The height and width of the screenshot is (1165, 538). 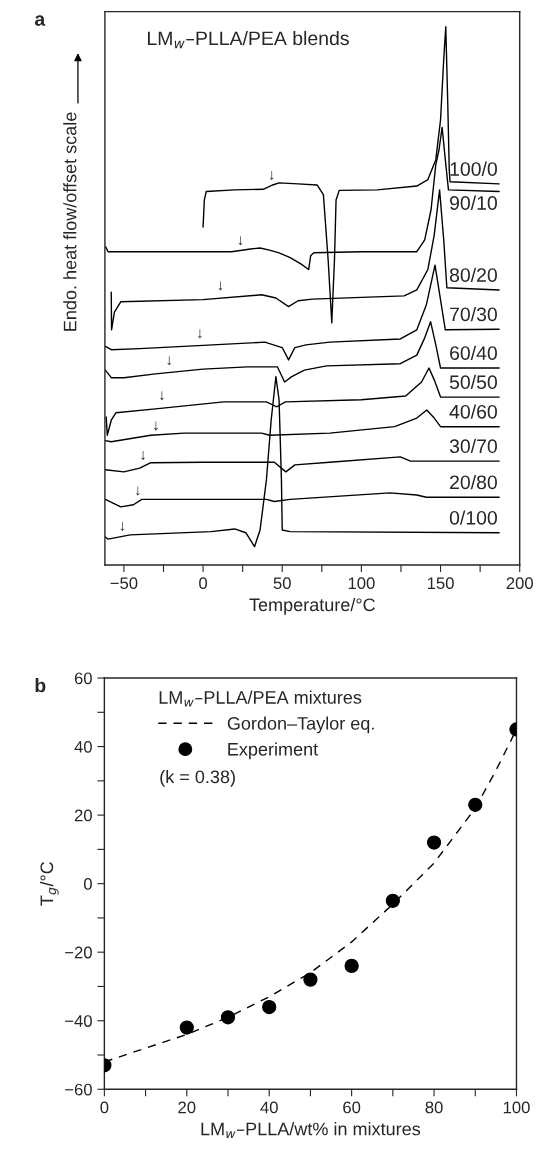 What do you see at coordinates (40, 685) in the screenshot?
I see `text: b` at bounding box center [40, 685].